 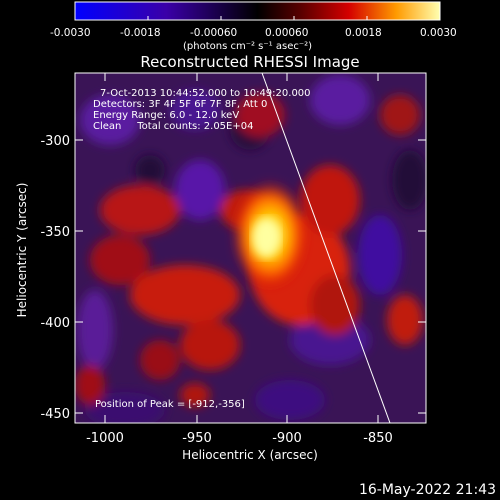 I want to click on peak-position-text: Position of Peak = [-912,-356], so click(x=170, y=404).